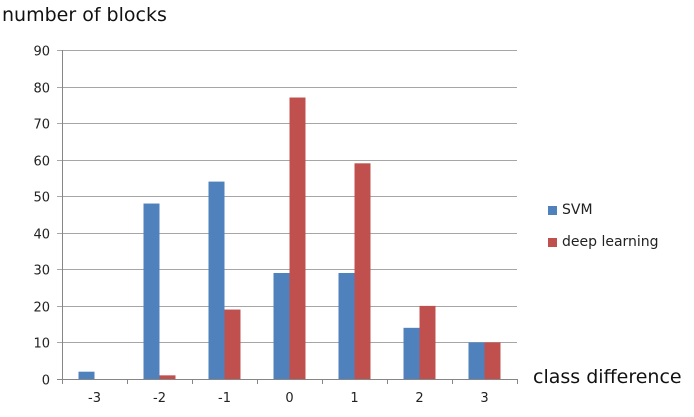 The width and height of the screenshot is (694, 417). I want to click on x-tick-label: 0, so click(289, 398).